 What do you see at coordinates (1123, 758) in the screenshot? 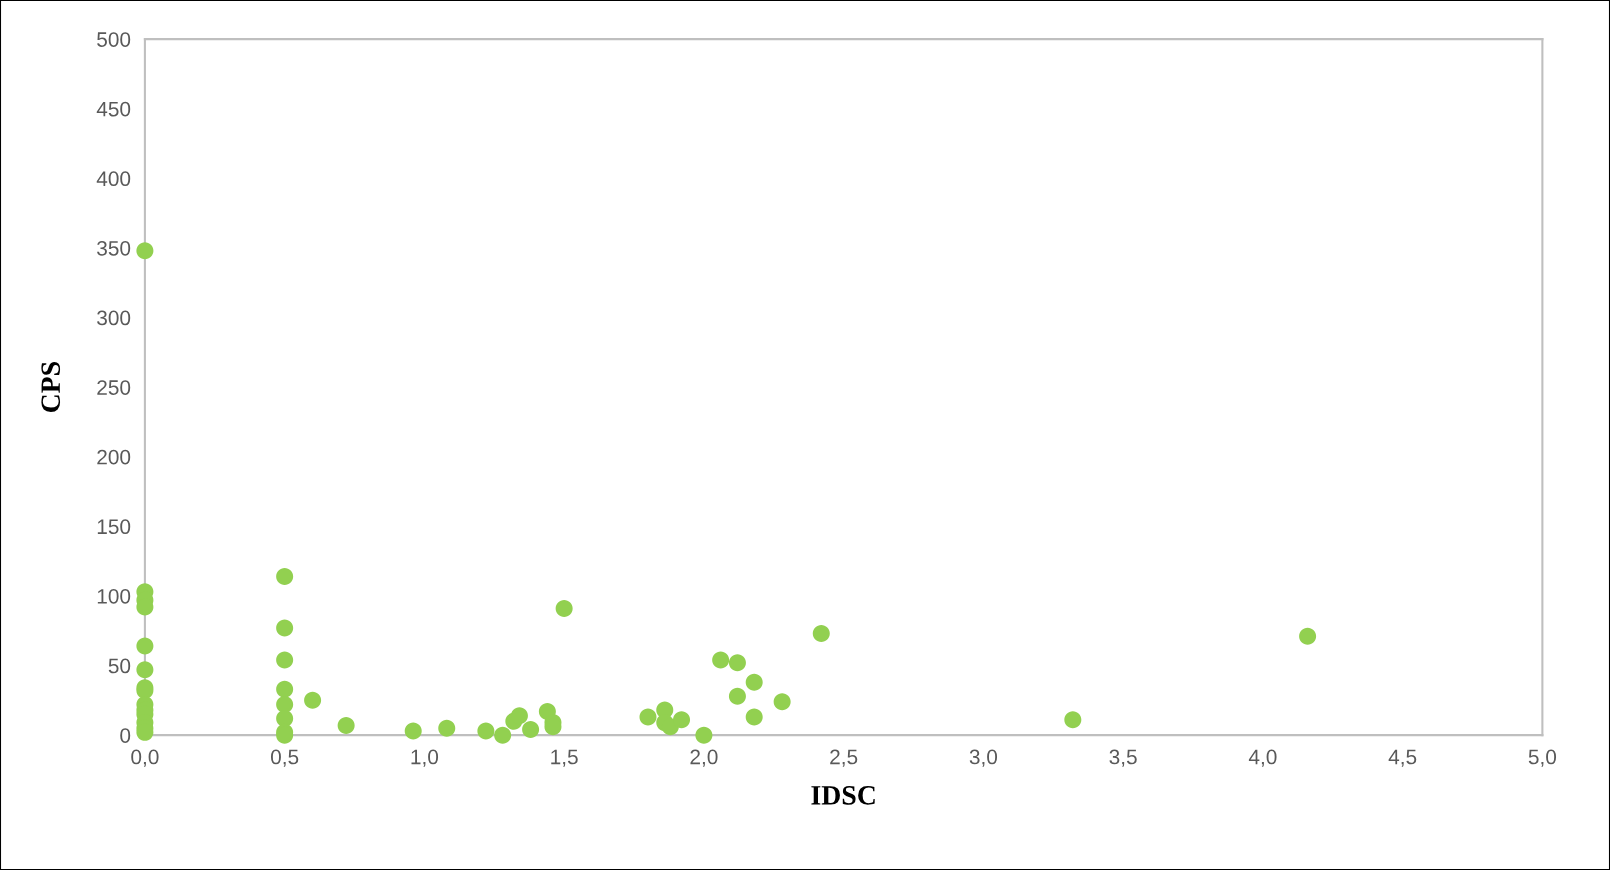
I see `x-tick-label: 3,5` at bounding box center [1123, 758].